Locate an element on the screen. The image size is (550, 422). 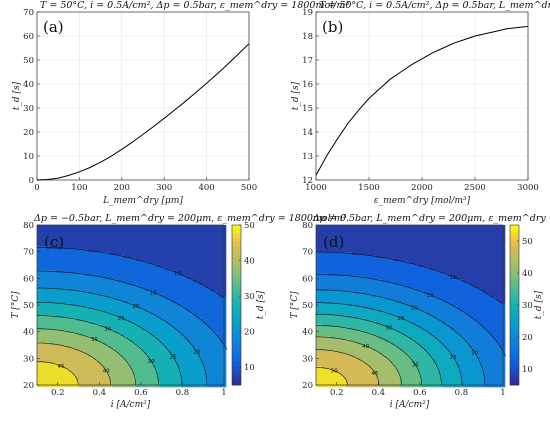
y-tick-label: 50 is located at coordinates (28, 61).